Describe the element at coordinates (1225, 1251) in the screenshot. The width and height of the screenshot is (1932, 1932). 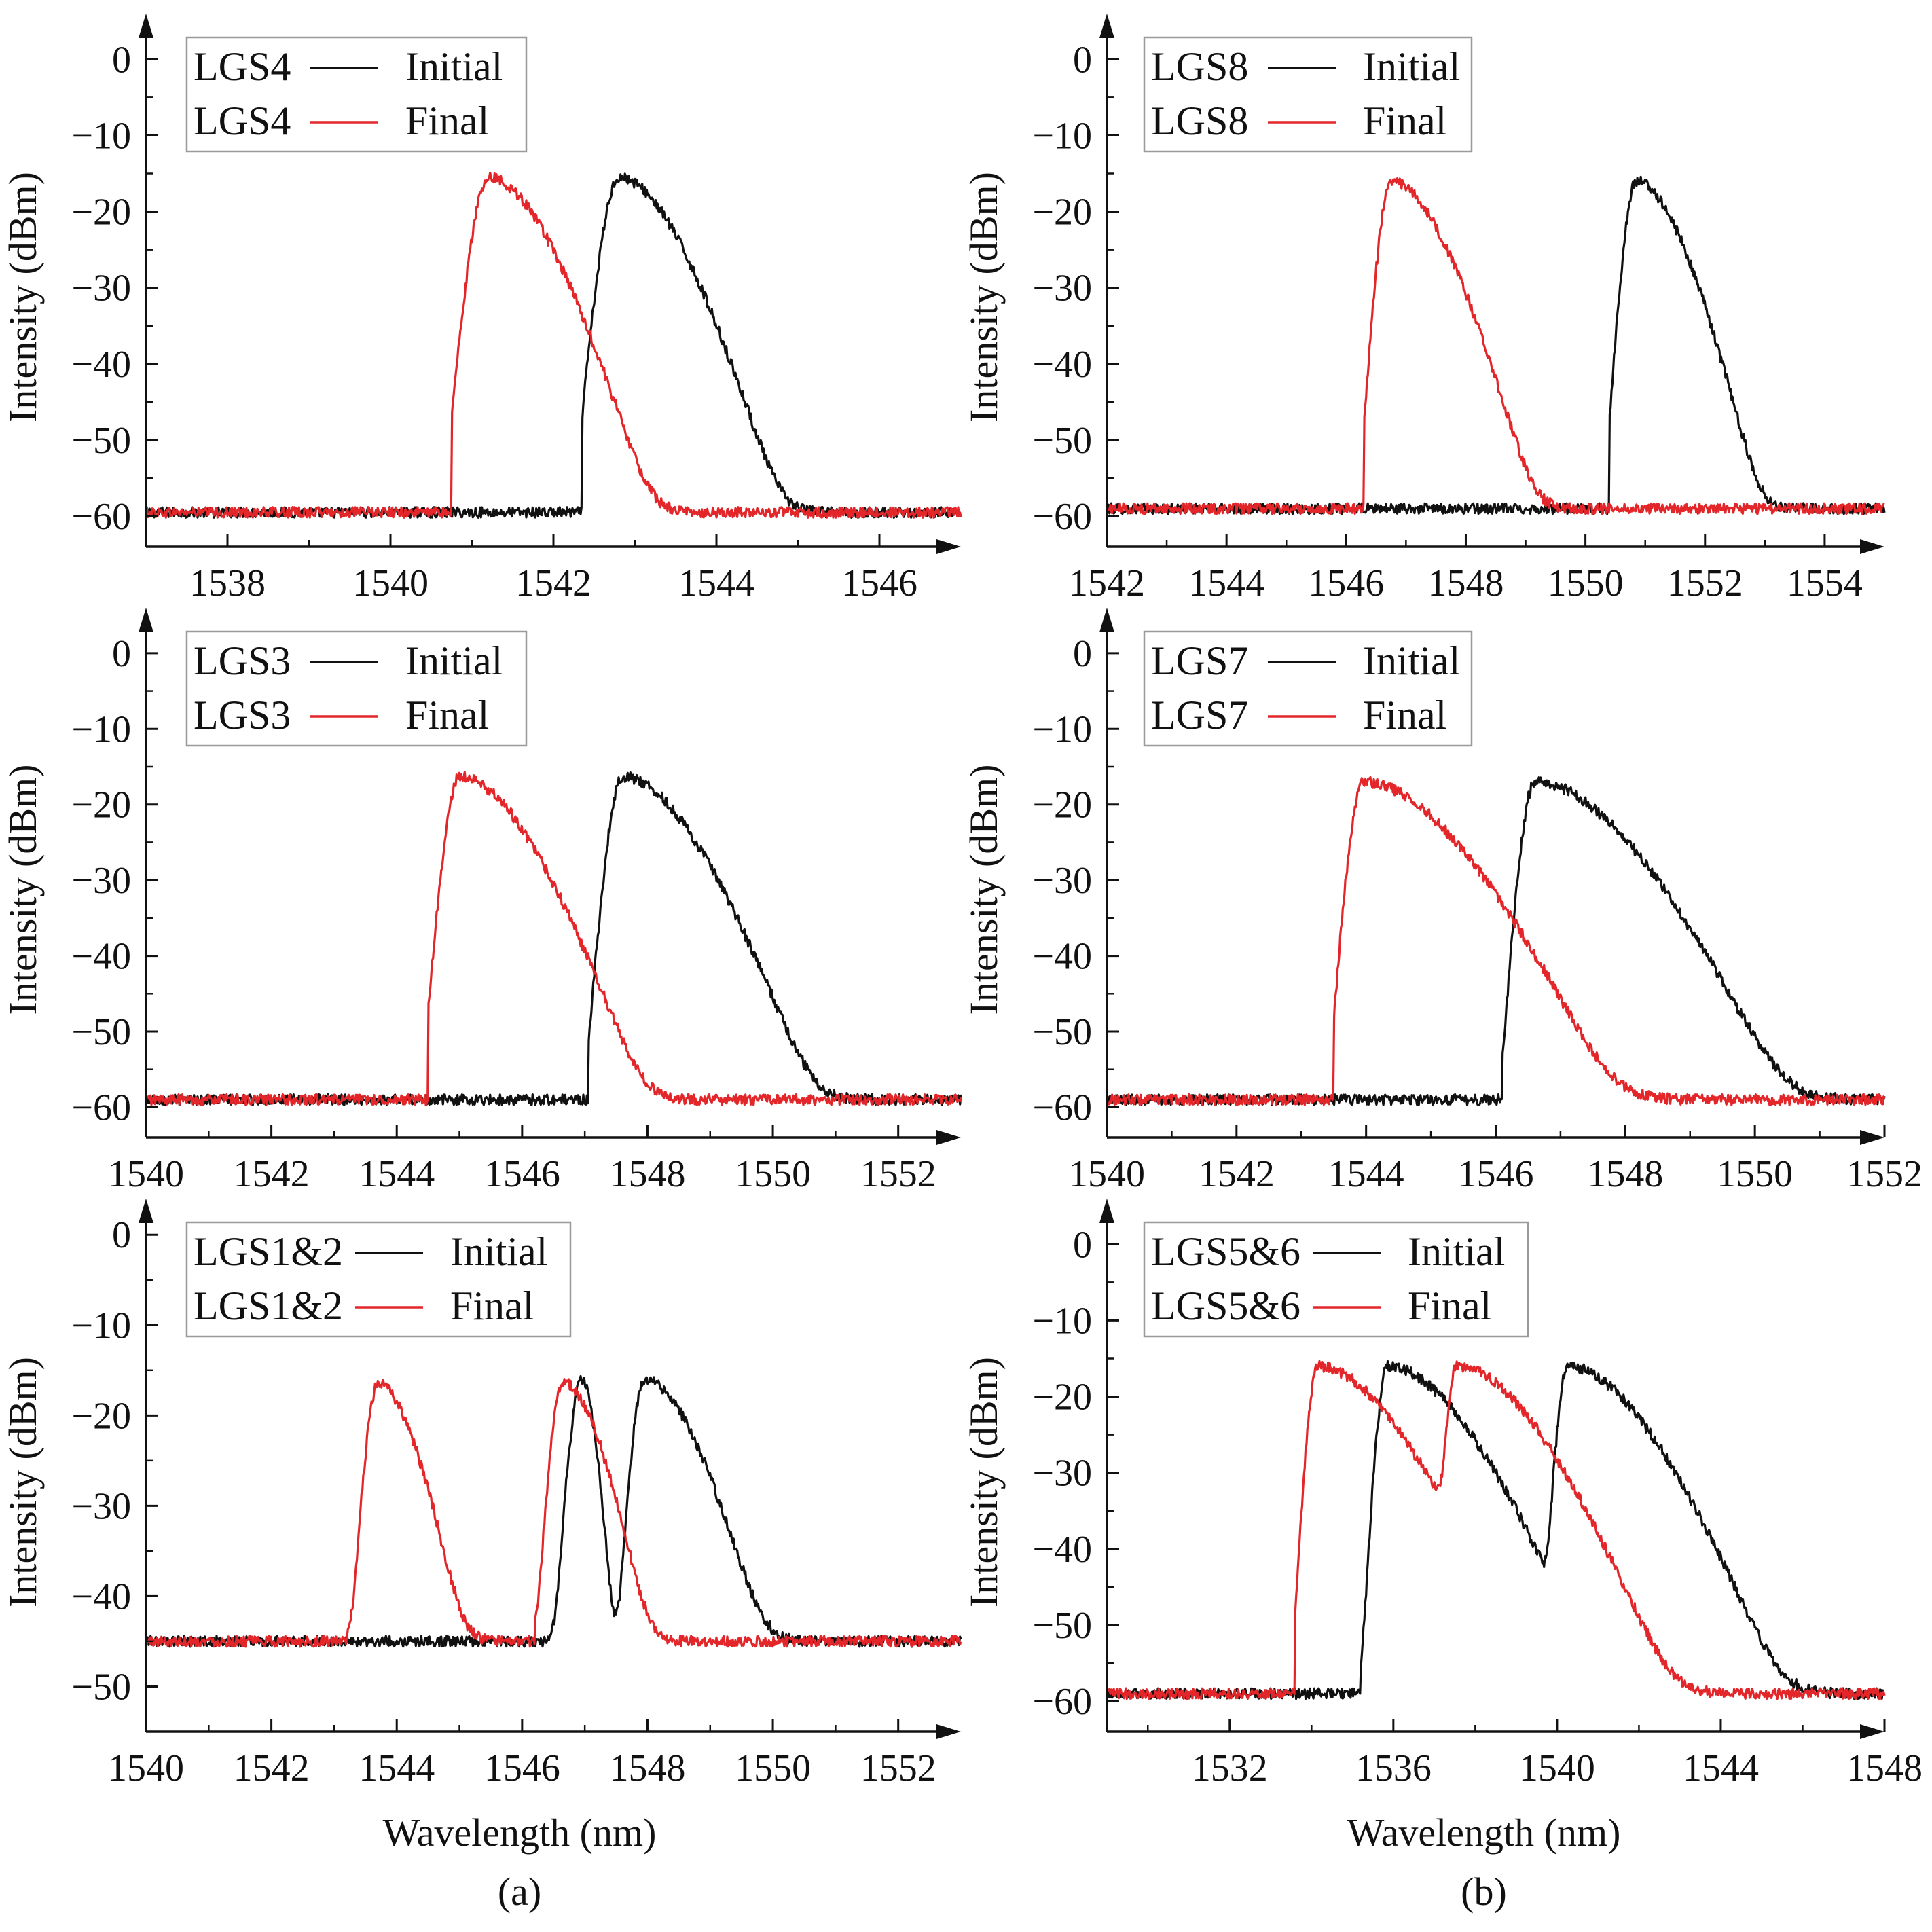
I see `legend-series-label: LGS5&6` at that location.